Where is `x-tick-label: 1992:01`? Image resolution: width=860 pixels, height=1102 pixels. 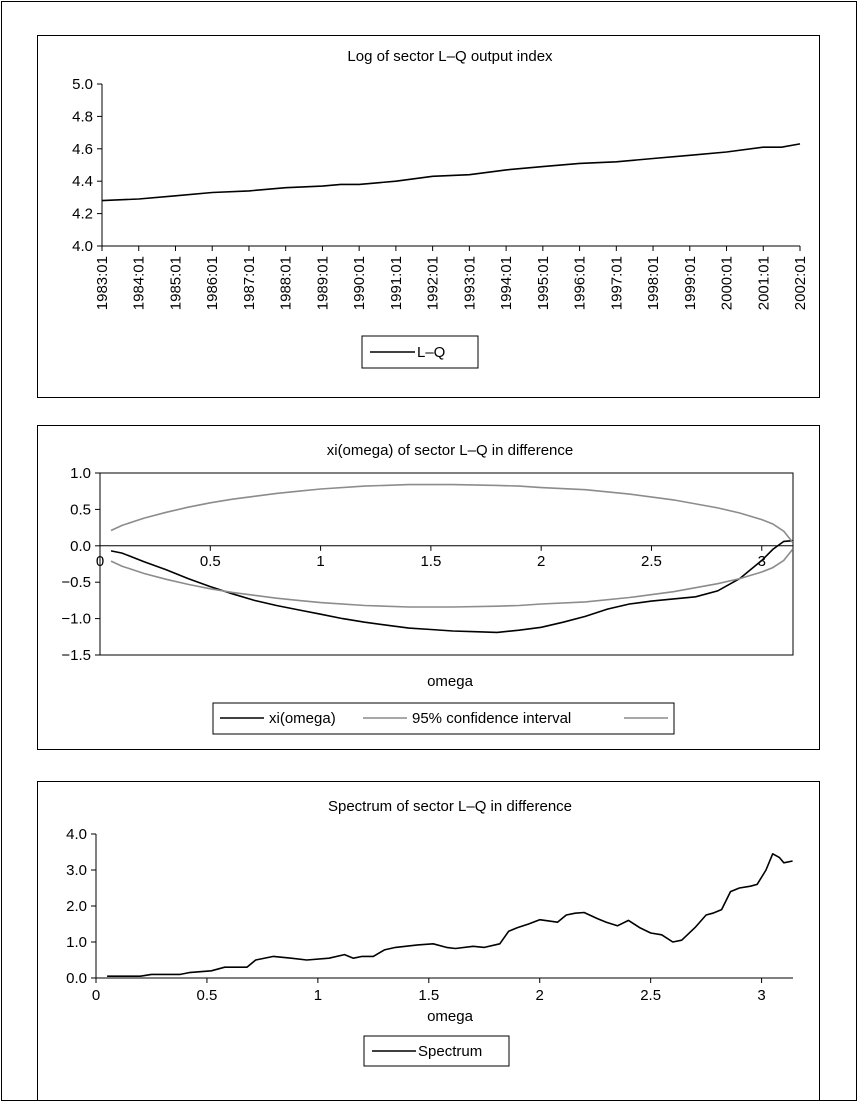 x-tick-label: 1992:01 is located at coordinates (433, 283).